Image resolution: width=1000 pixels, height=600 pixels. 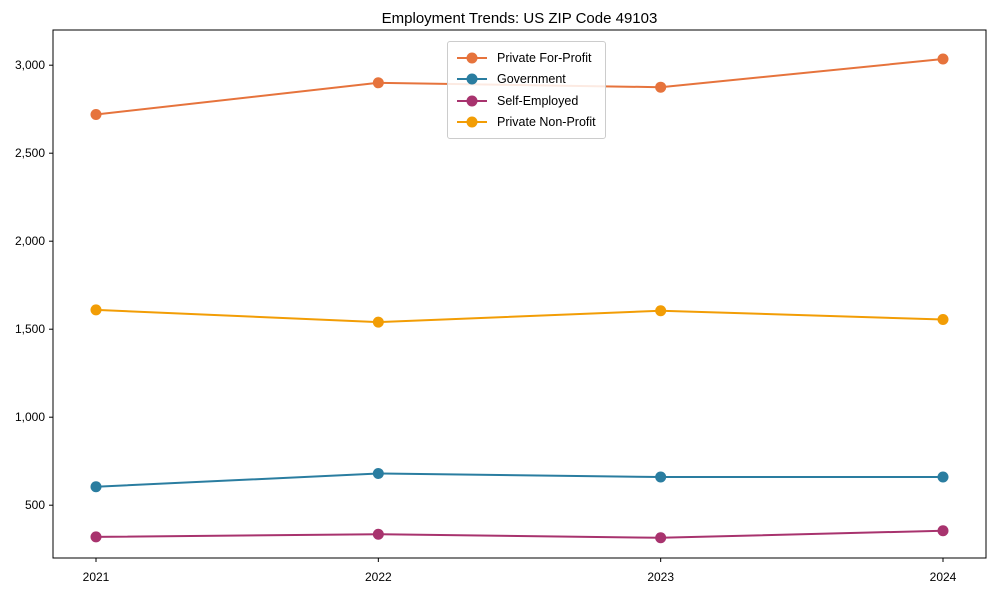 I want to click on x-axis-tick-label: 2021, so click(x=96, y=577).